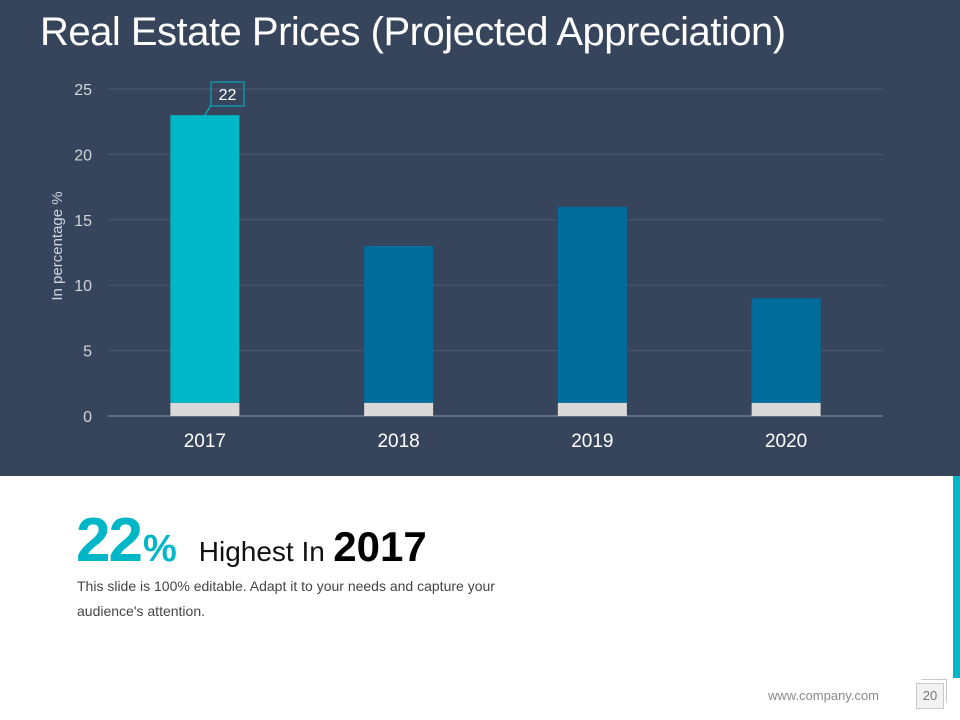 The width and height of the screenshot is (960, 720). I want to click on bar-base-2017, so click(205, 409).